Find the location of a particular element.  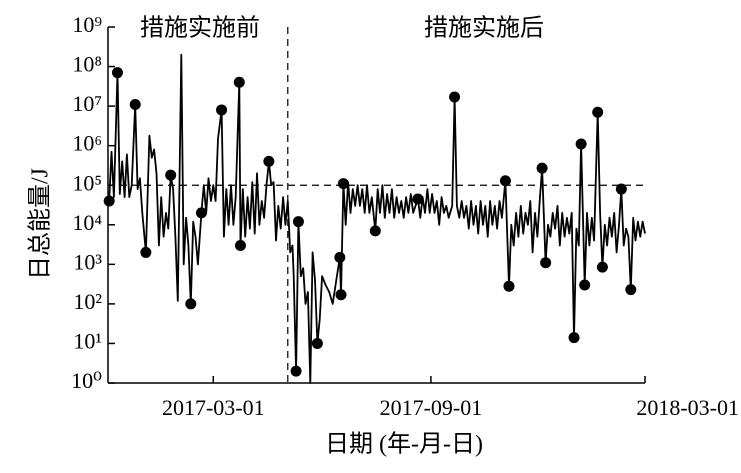

annotation: 措施实施后 is located at coordinates (484, 28).